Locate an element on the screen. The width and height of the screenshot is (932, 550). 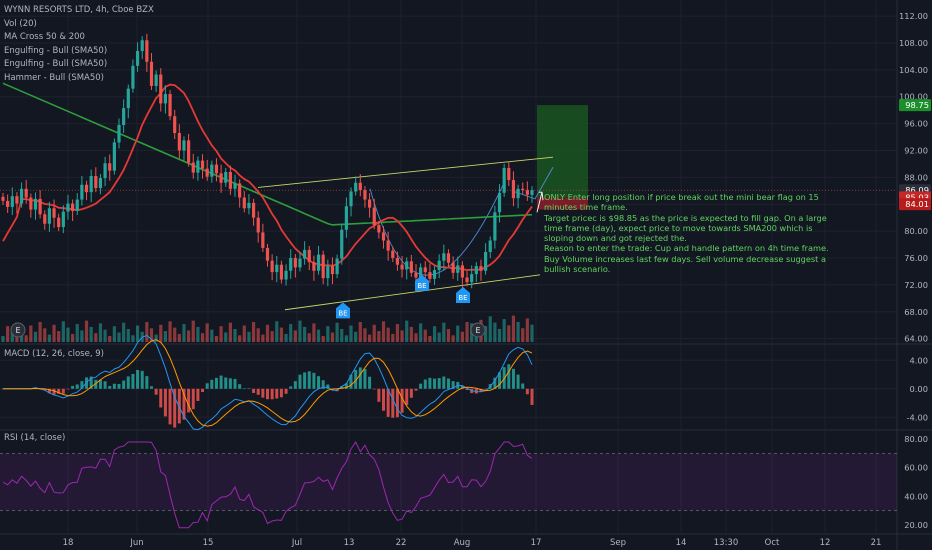
indicator-volume: Vol (20) is located at coordinates (20, 23).